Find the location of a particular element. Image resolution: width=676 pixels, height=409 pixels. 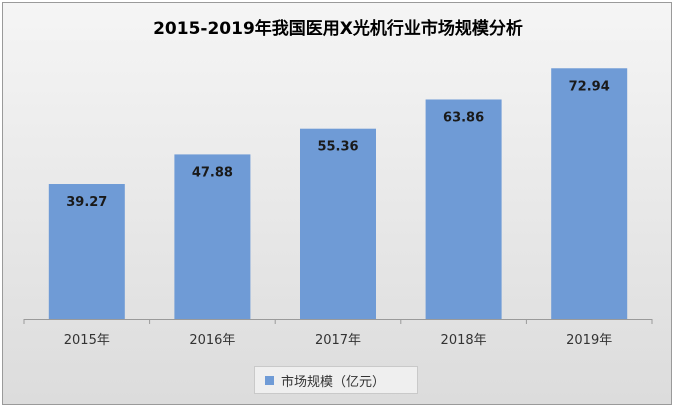

data-label: 47.88 is located at coordinates (212, 172).